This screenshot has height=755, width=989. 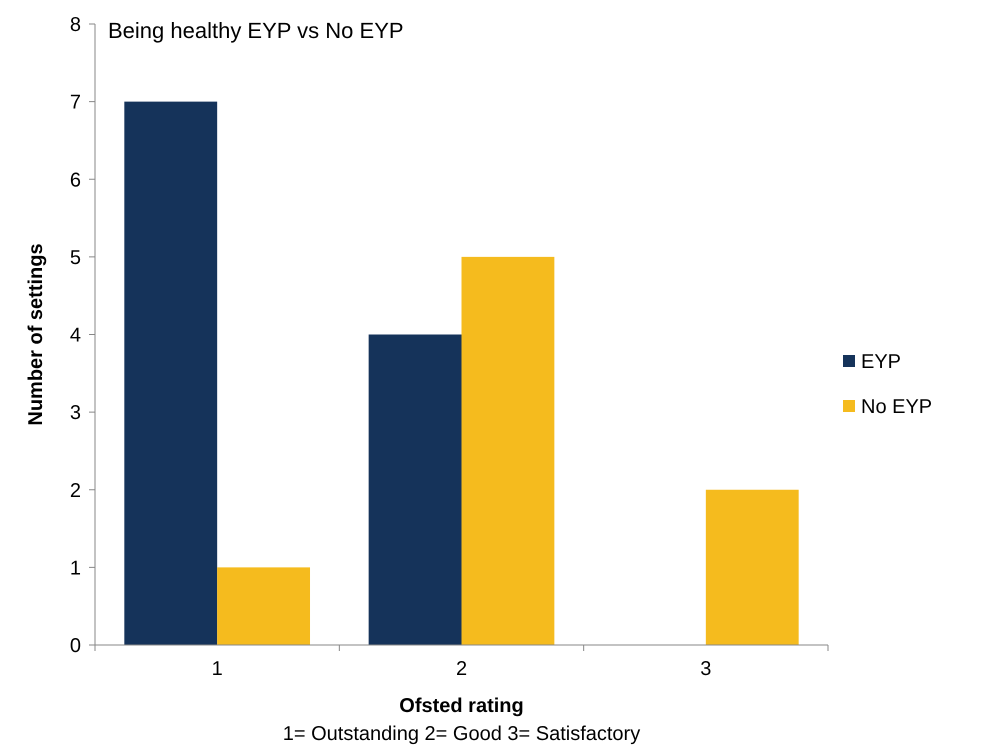 I want to click on legend-label: No EYP, so click(x=896, y=407).